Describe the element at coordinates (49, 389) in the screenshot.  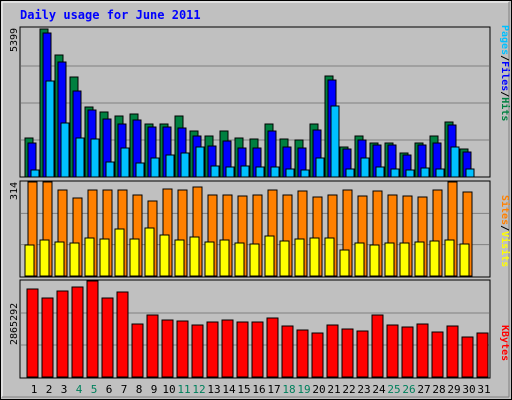
I see `x-tick-label: 2` at that location.